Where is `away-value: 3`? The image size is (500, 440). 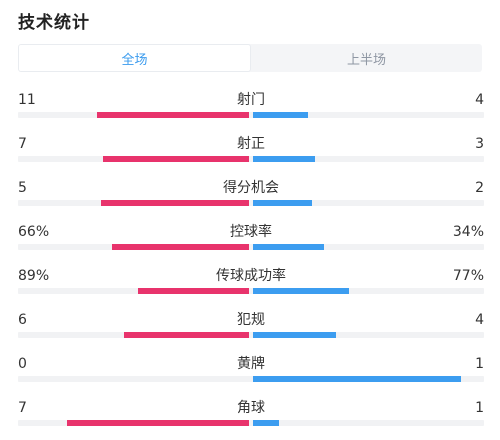
away-value: 3 is located at coordinates (479, 144).